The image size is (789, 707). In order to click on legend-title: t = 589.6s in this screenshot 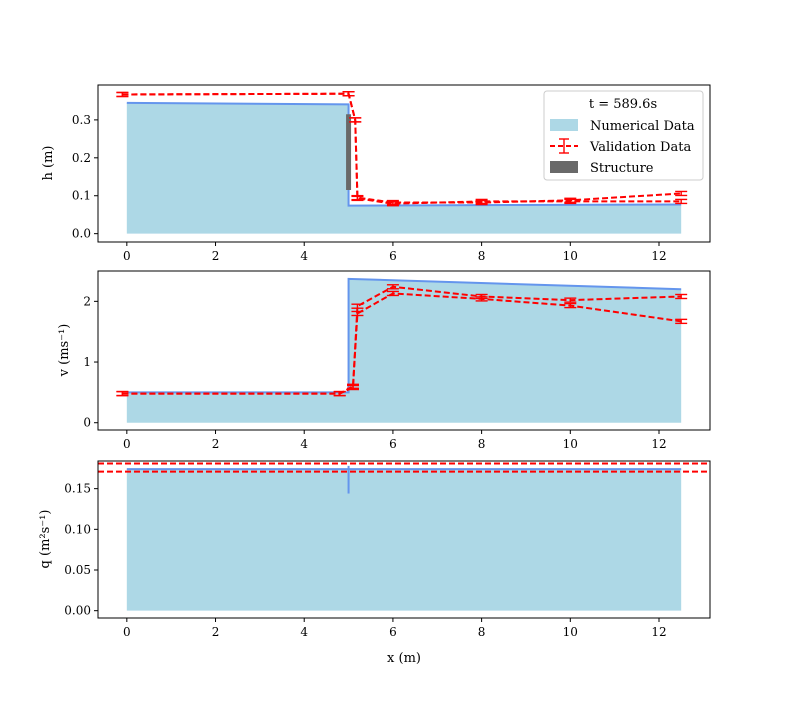, I will do `click(623, 104)`.